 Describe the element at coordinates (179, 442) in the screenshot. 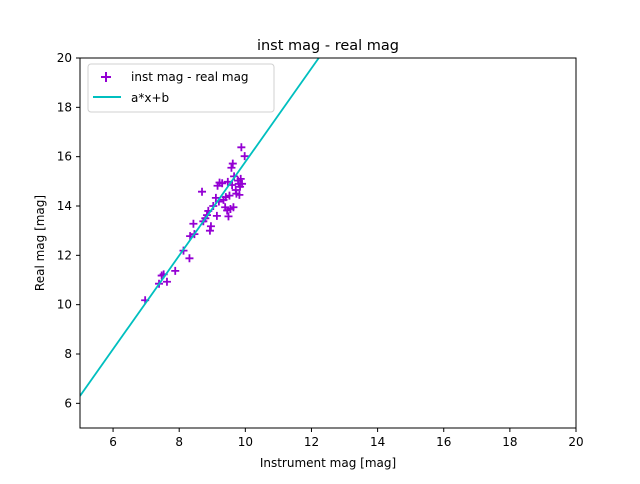

I see `x-tick-label: 8` at that location.